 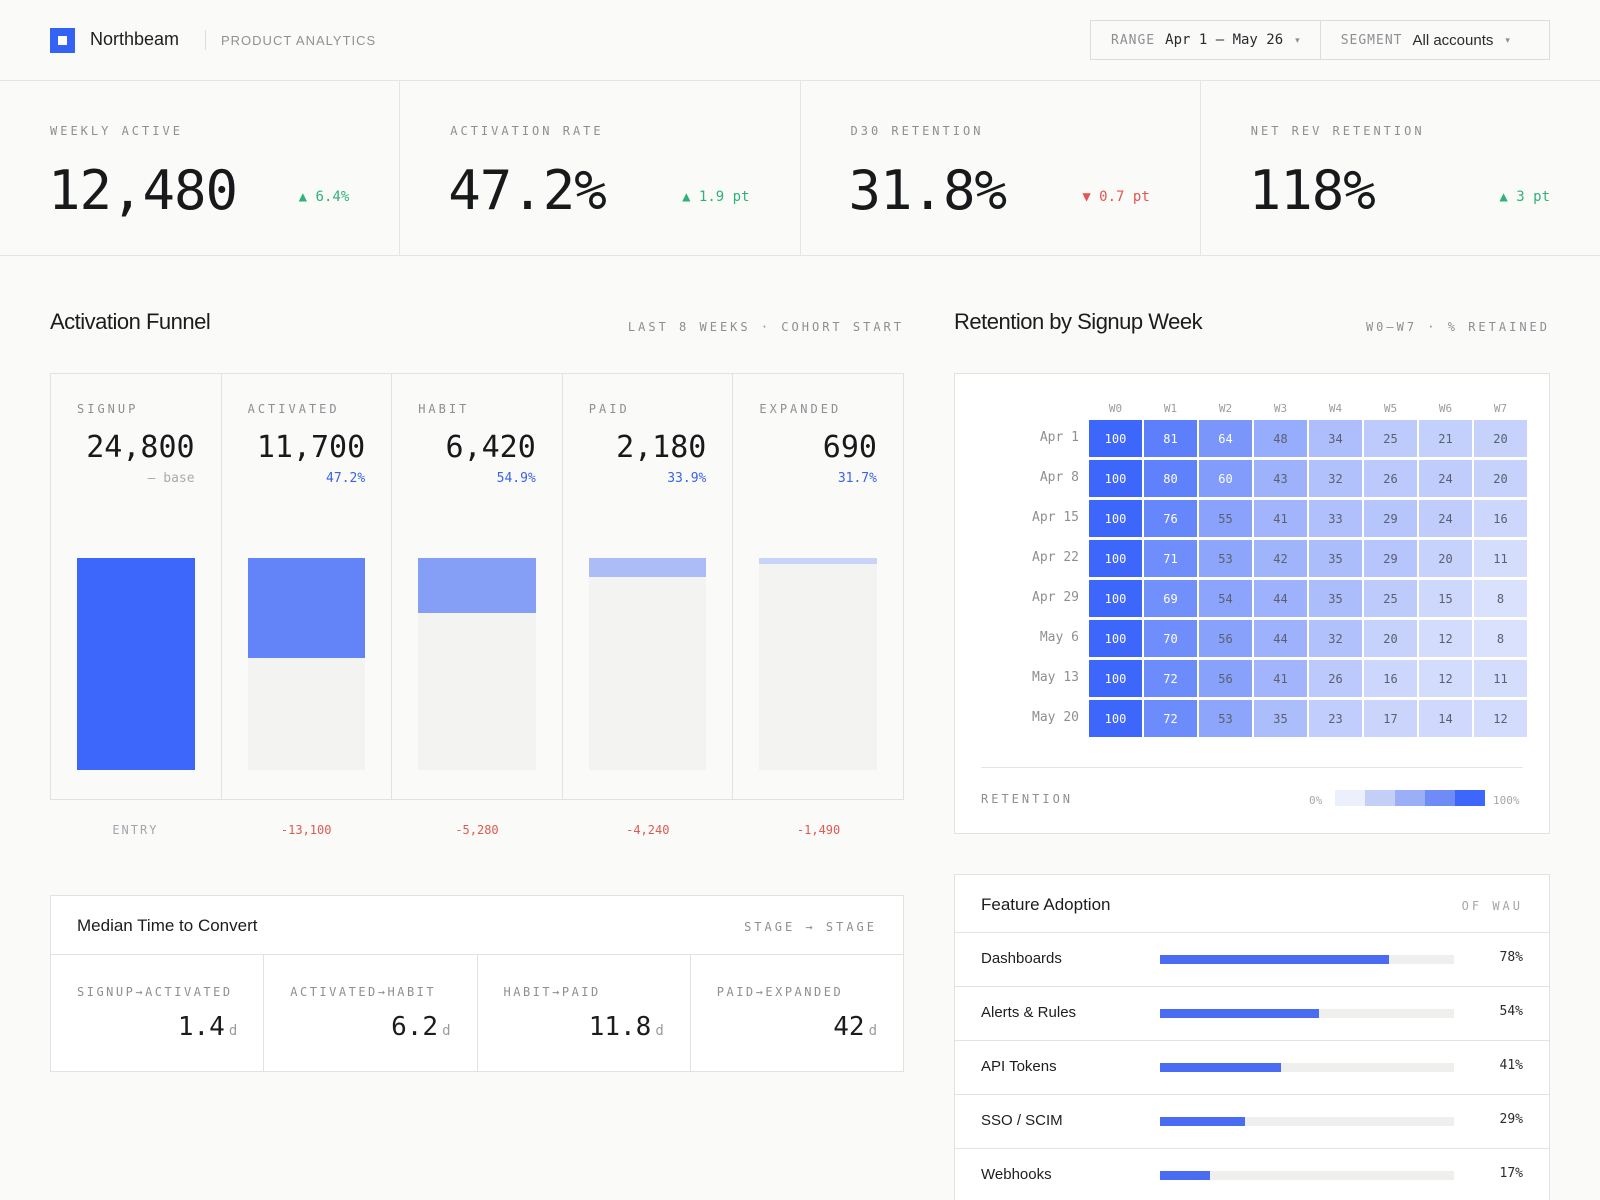 I want to click on segment-filter: SEGMENT All accounts ▾, so click(x=1424, y=40).